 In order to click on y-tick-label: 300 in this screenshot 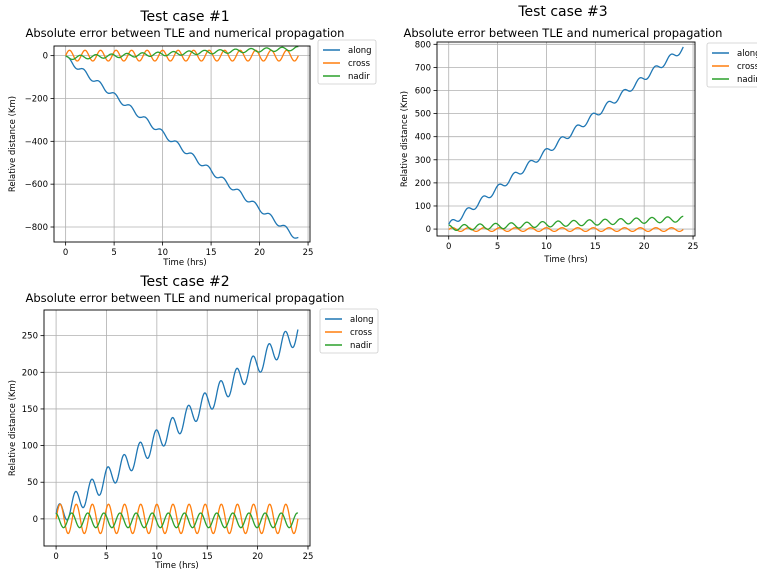, I will do `click(423, 161)`.